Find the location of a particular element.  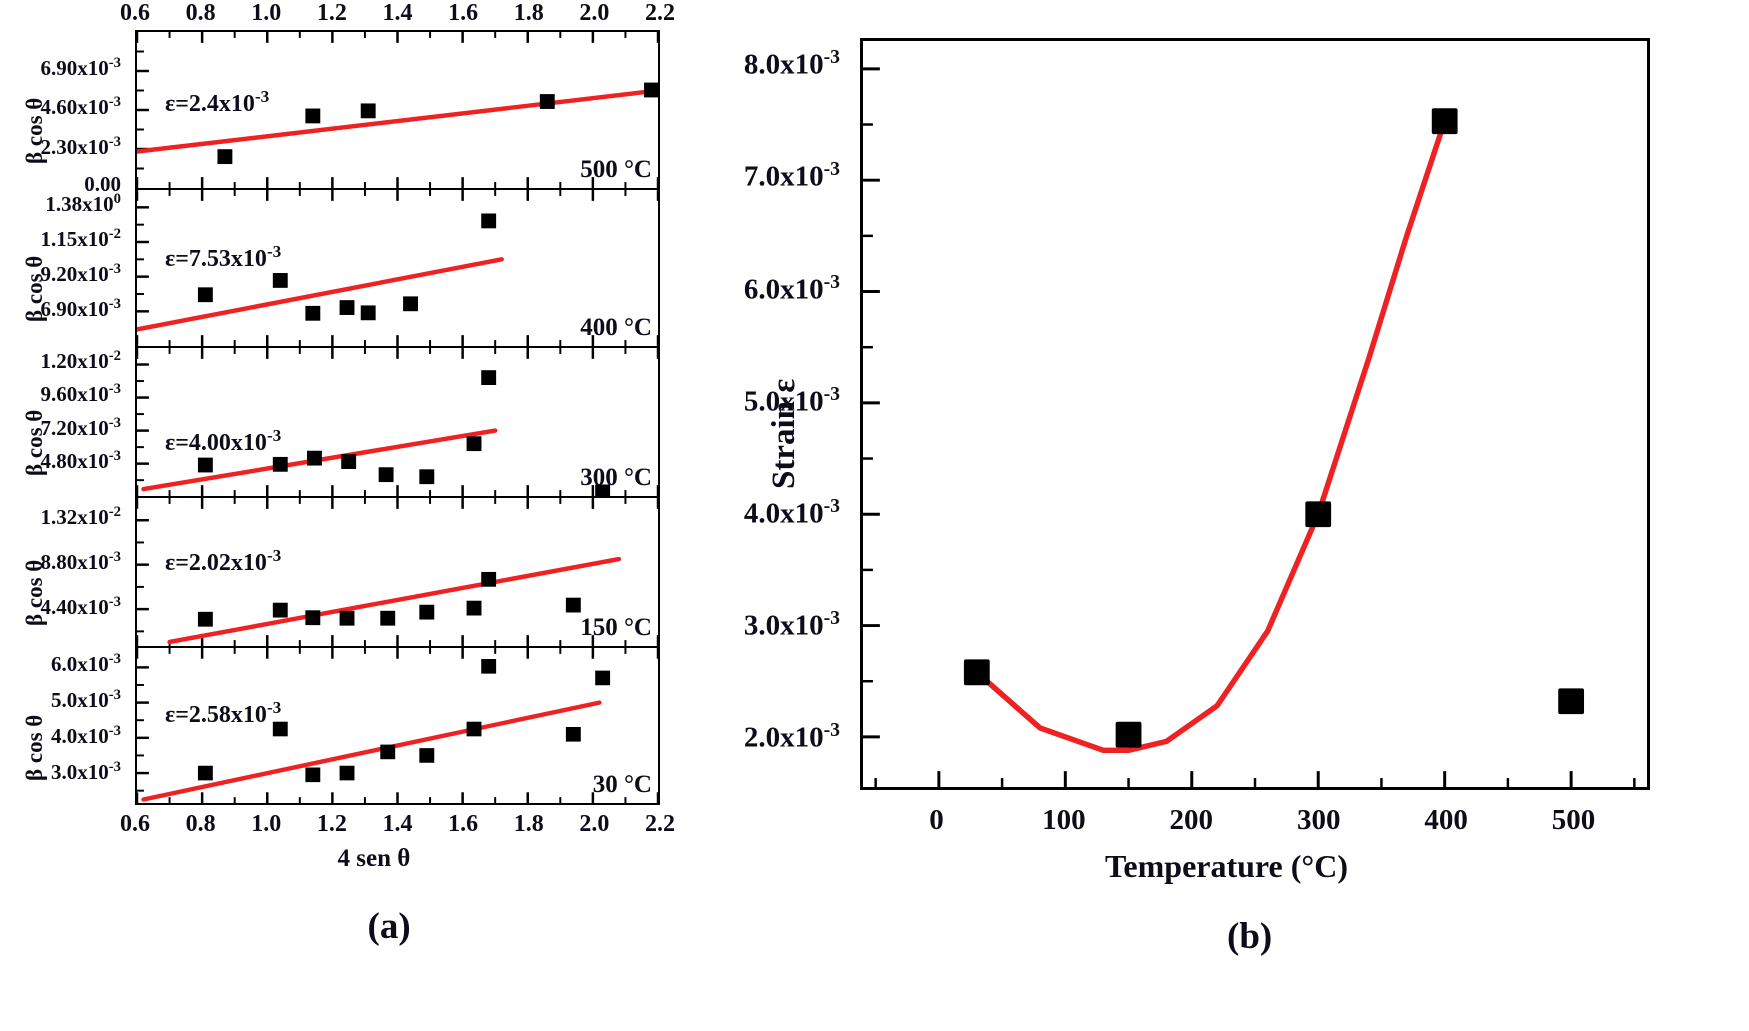

y-axis-tick-mantissa: 7.0x10 is located at coordinates (783, 176).